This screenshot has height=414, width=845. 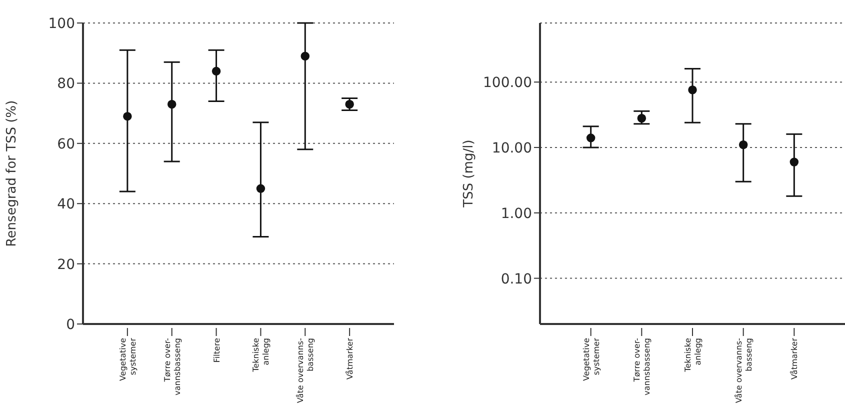 I want to click on y-tick-label: 10.00, so click(x=512, y=148).